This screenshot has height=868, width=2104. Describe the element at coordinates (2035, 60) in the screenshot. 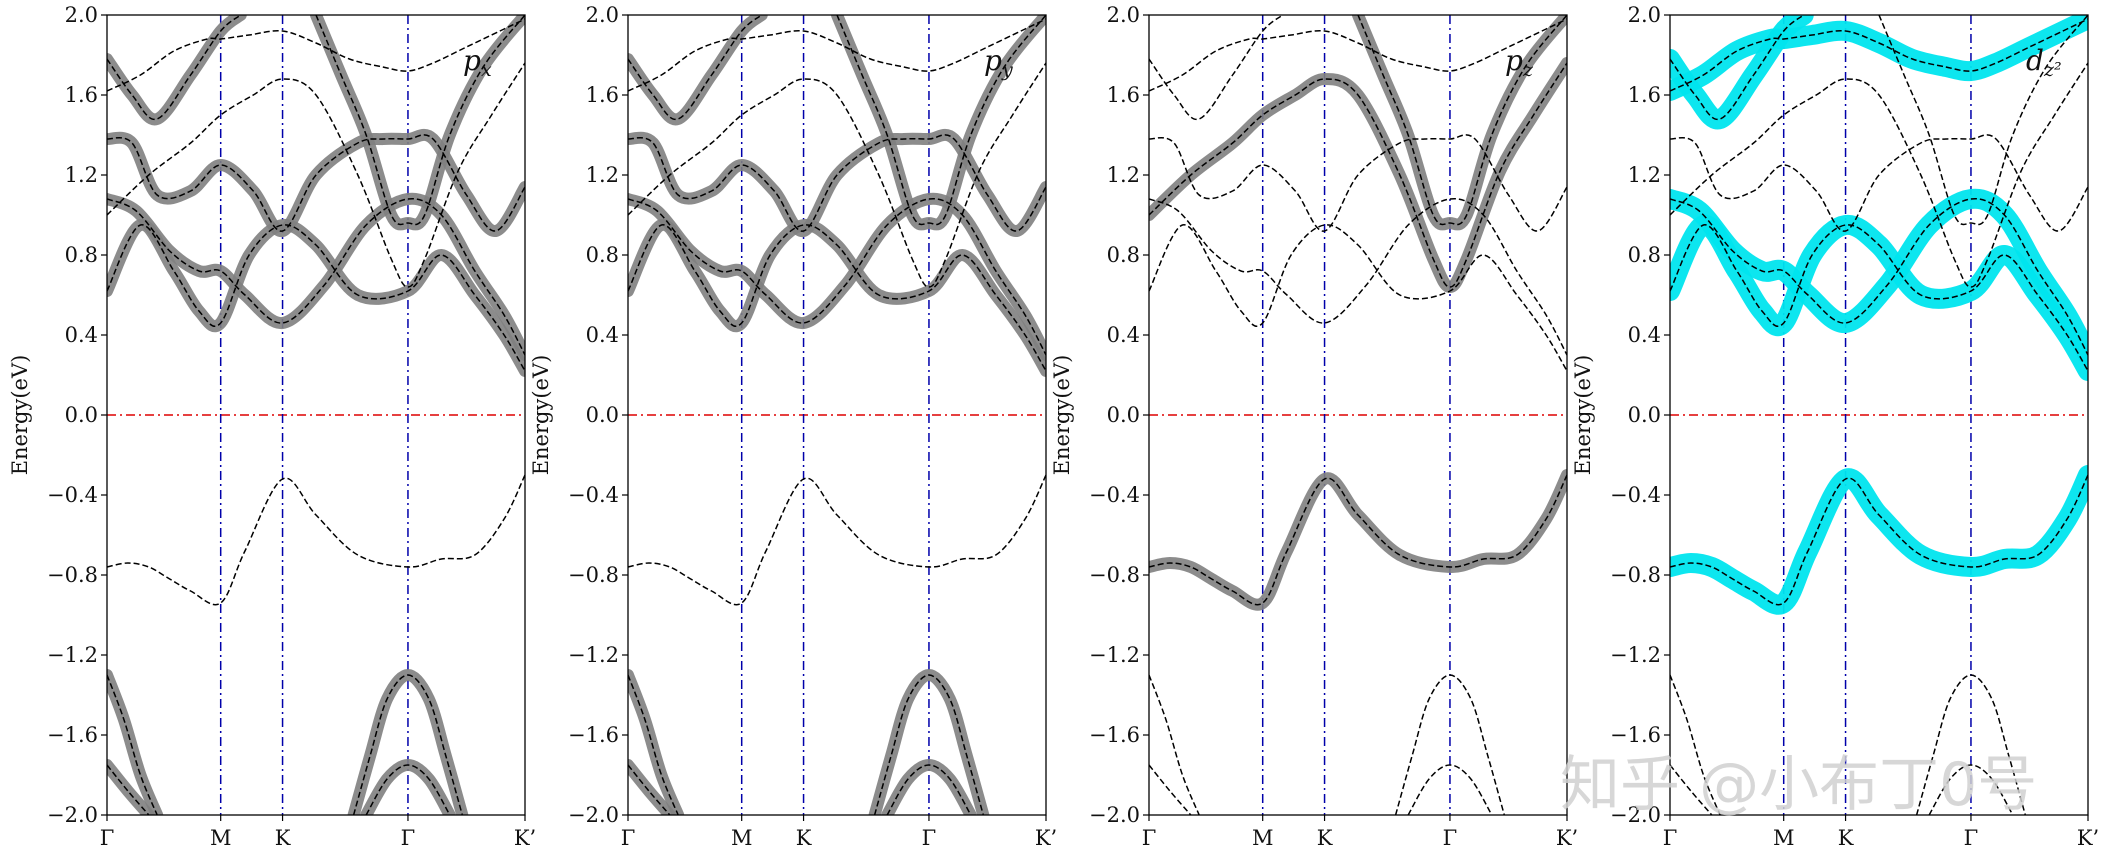

I see `orbital-symbol: d` at that location.